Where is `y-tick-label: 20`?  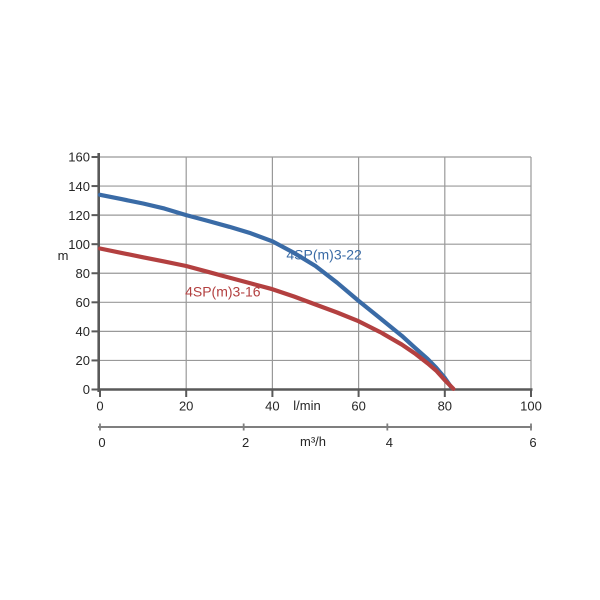
y-tick-label: 20 is located at coordinates (83, 360).